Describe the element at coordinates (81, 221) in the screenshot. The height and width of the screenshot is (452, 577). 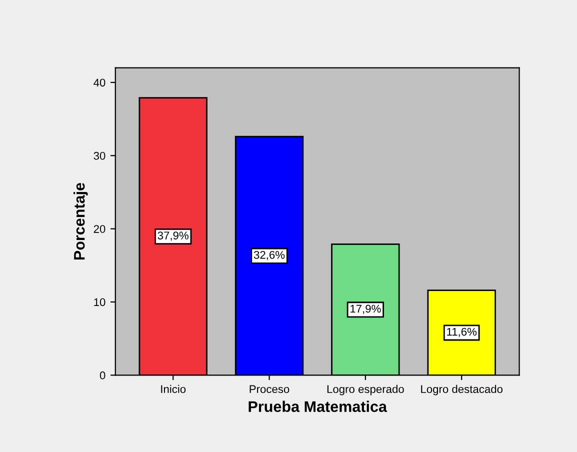
I see `y-axis-title: Porcentaje` at that location.